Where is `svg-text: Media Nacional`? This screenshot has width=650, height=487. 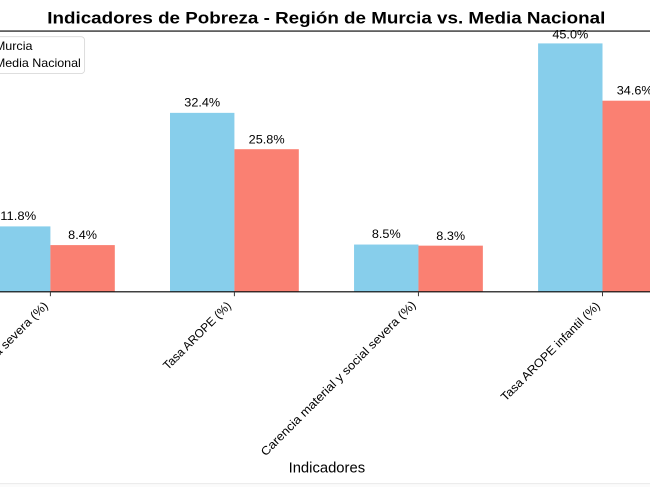
svg-text: Media Nacional is located at coordinates (40, 63).